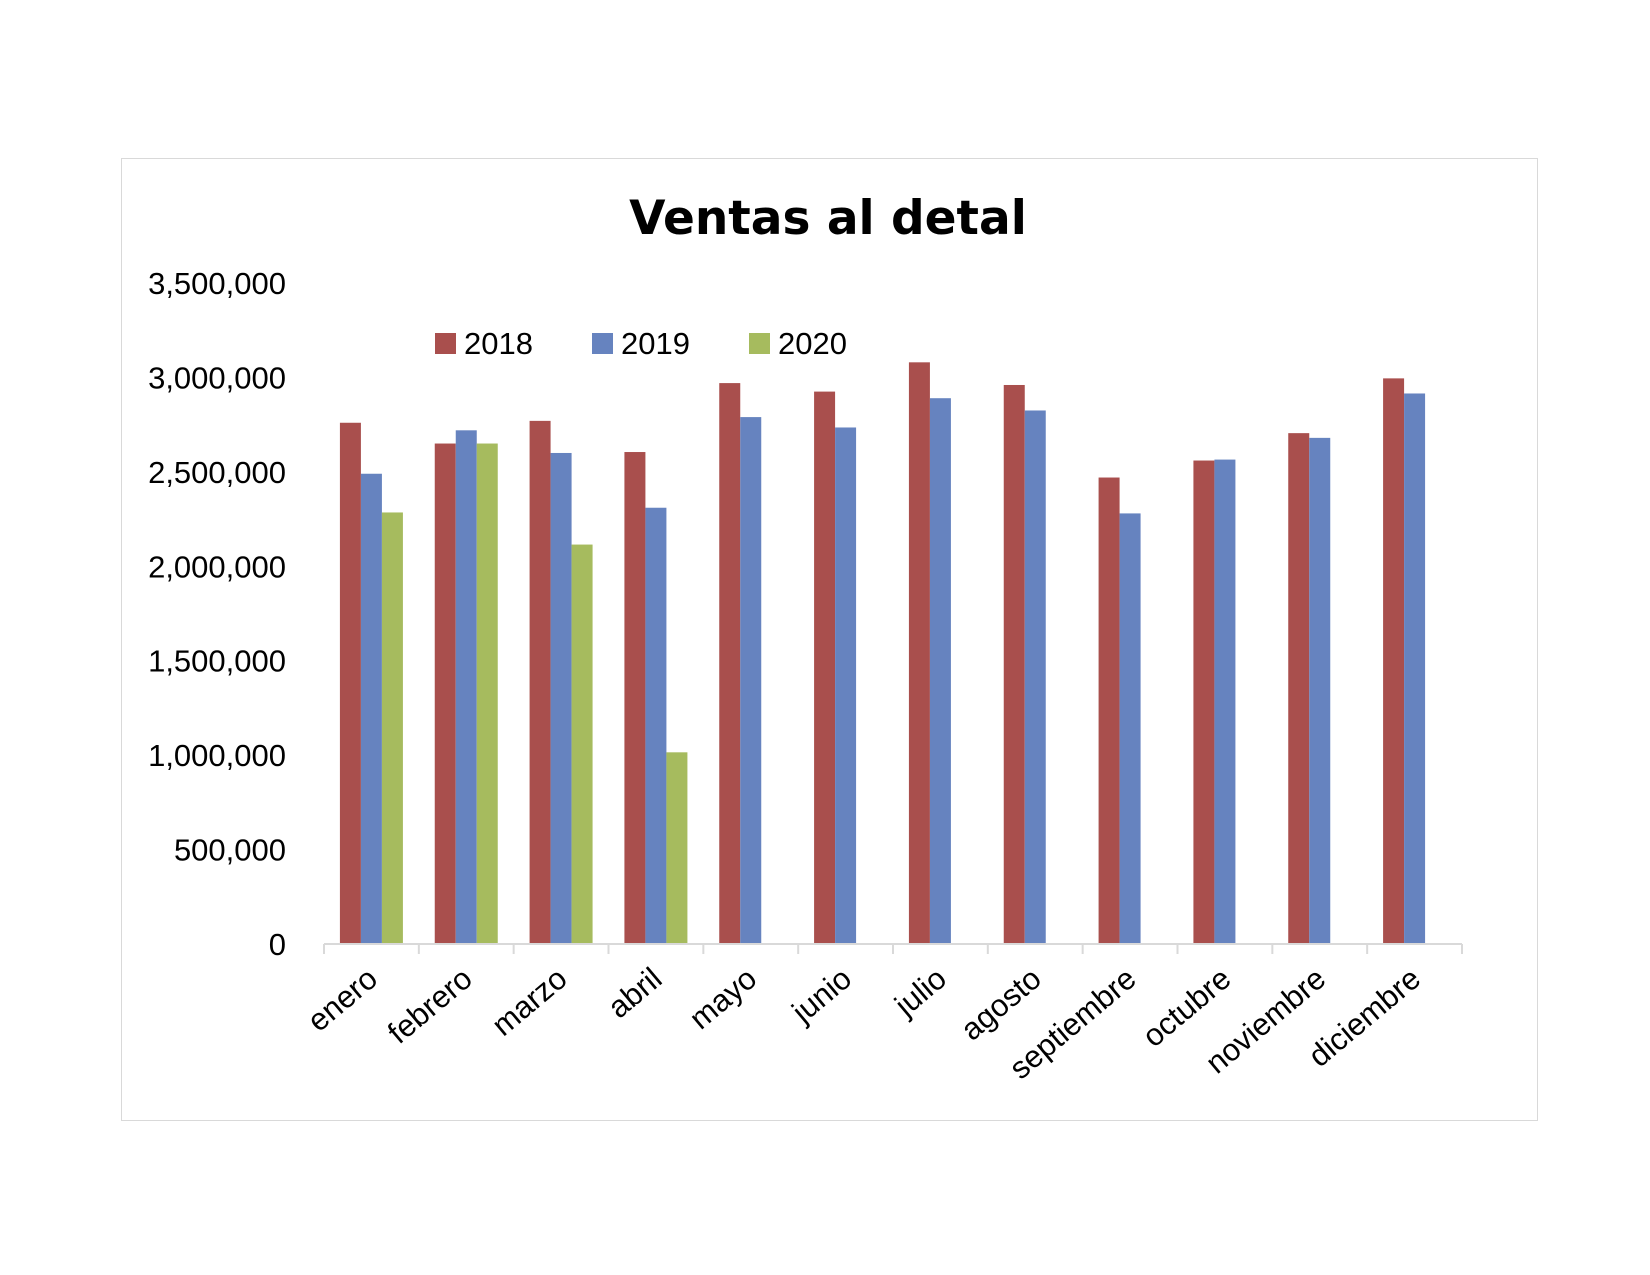 The height and width of the screenshot is (1275, 1650). I want to click on y-tick-label: 2,000,000, so click(217, 566).